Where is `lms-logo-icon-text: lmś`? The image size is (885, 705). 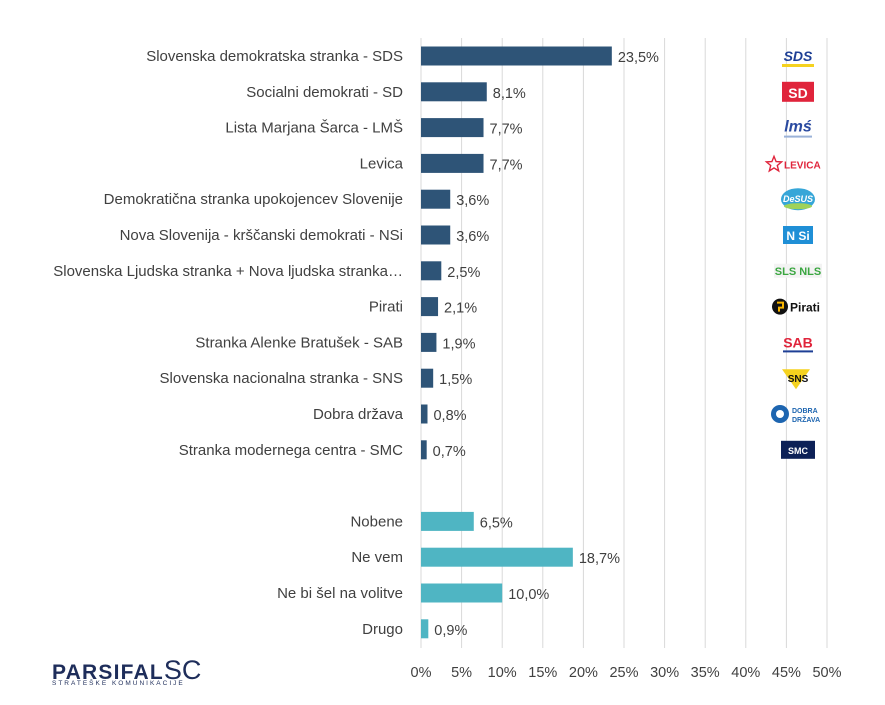 lms-logo-icon-text: lmś is located at coordinates (798, 127).